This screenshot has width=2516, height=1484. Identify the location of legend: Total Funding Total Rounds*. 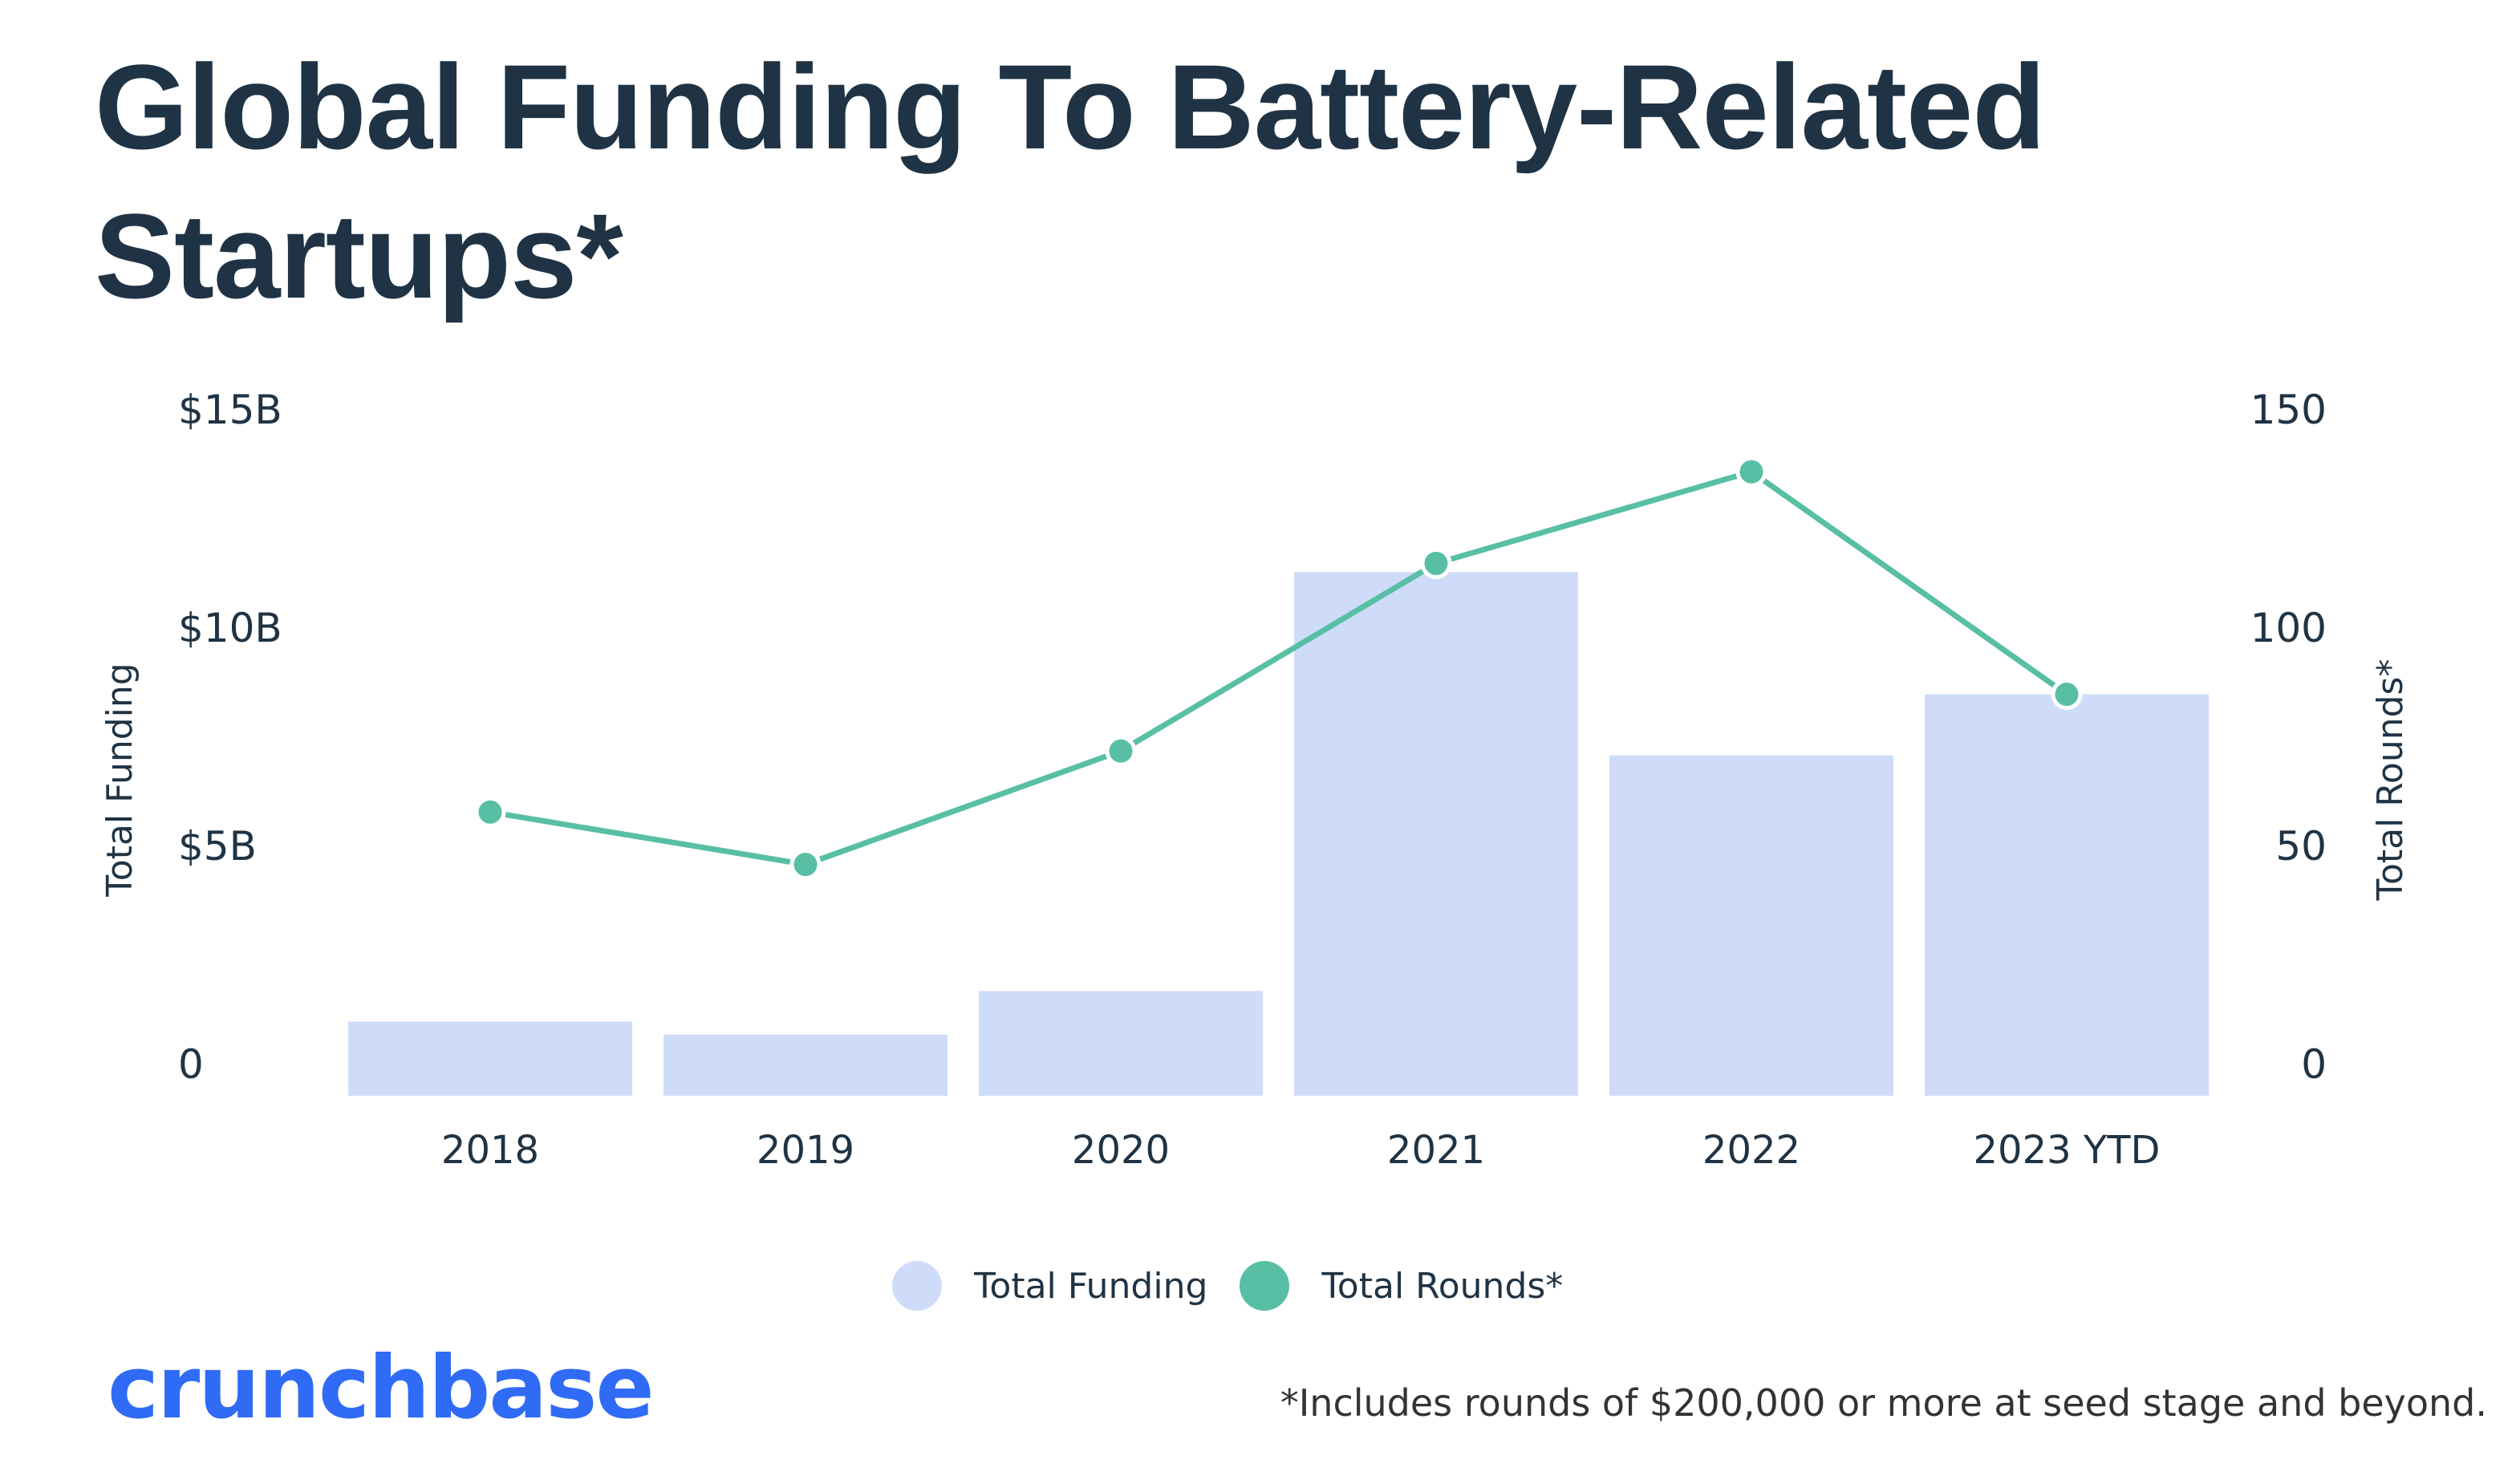
(1243, 1286).